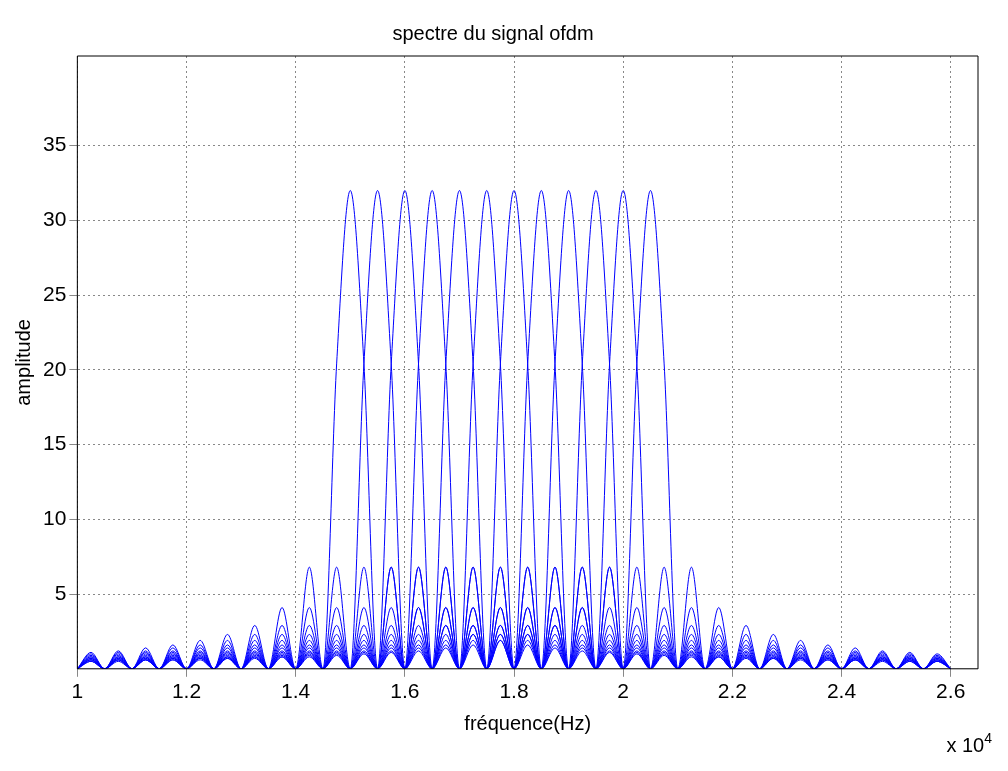 This screenshot has height=771, width=1008. What do you see at coordinates (55, 518) in the screenshot?
I see `y-tick-label: 10` at bounding box center [55, 518].